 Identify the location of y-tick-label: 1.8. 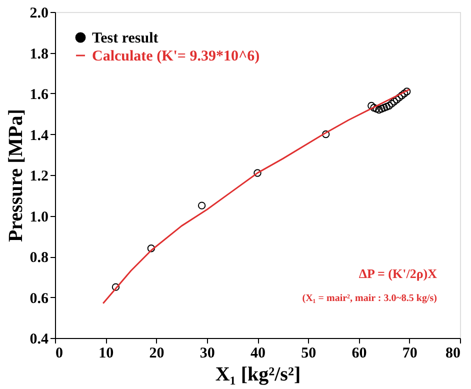
(39, 54).